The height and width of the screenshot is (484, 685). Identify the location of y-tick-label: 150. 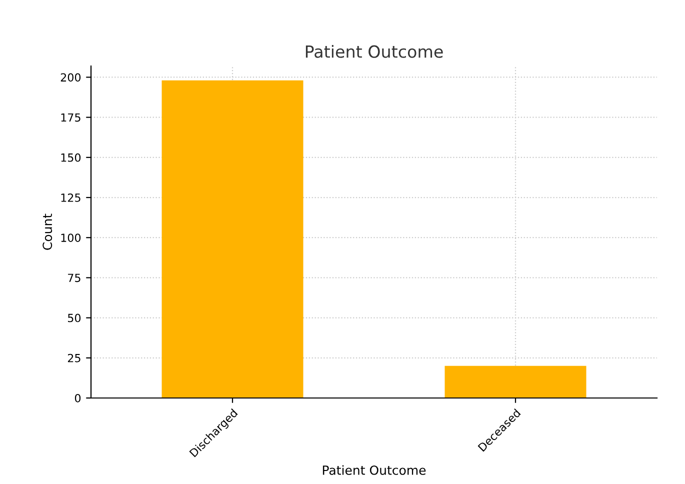
(71, 157).